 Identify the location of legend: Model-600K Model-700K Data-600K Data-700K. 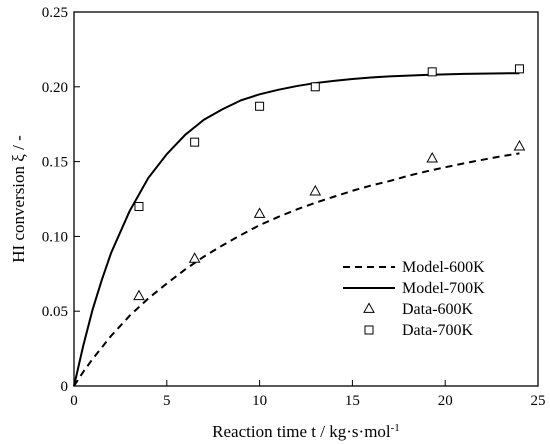
(414, 299).